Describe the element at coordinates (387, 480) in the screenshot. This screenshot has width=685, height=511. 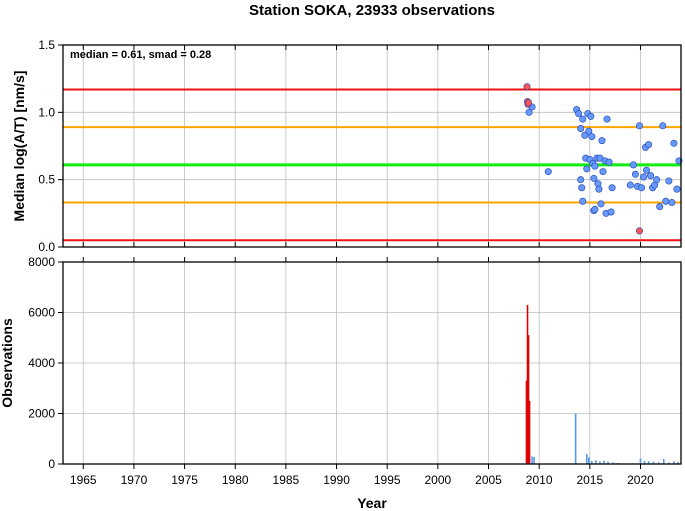
I see `x-tick-label: 1995` at that location.